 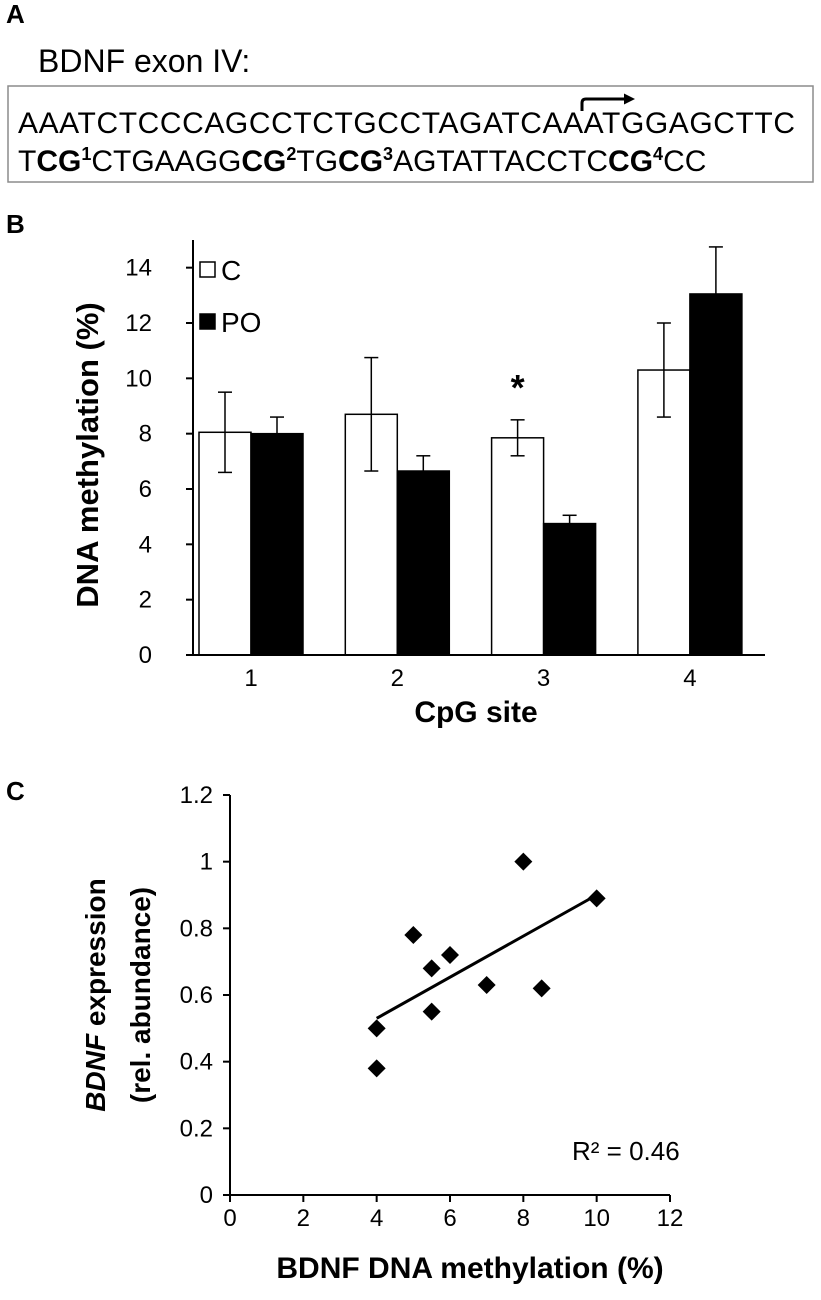 I want to click on x-tick-label: 10, so click(x=596, y=1218).